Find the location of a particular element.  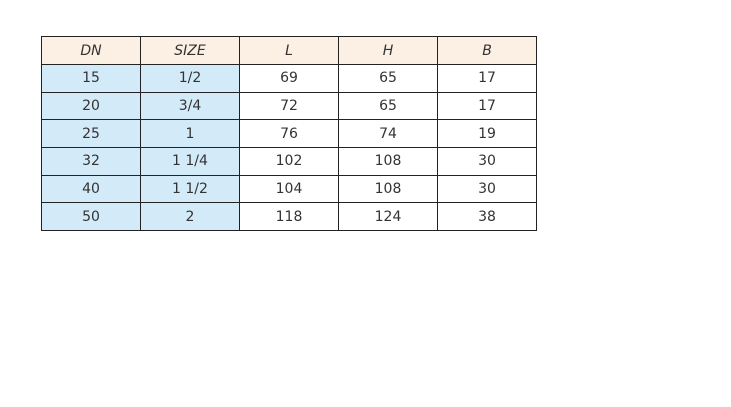

header-dn: DN is located at coordinates (91, 50).